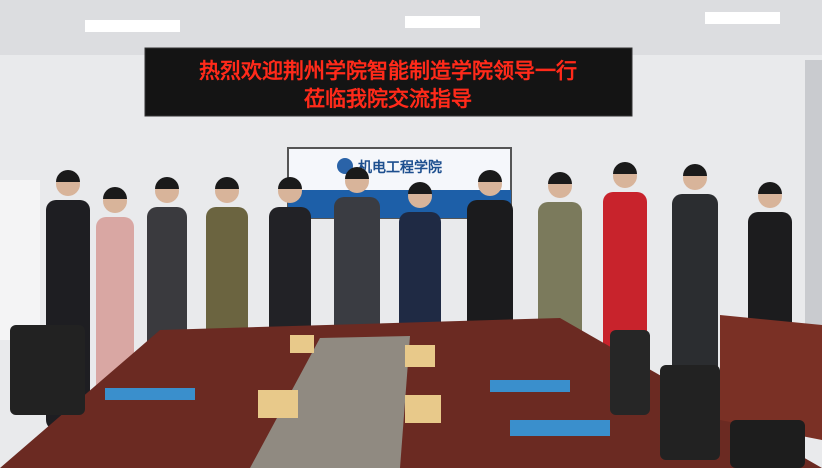 This screenshot has height=468, width=822. I want to click on logo, so click(345, 166).